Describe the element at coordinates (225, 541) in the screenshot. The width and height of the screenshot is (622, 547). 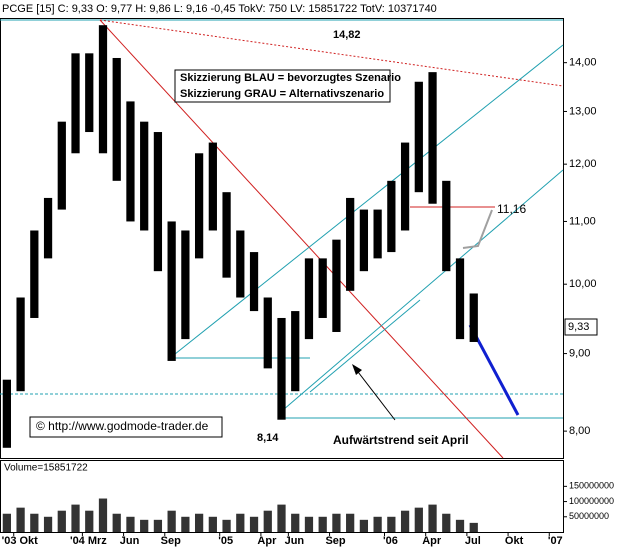
I see `x-tick-label: '05` at that location.